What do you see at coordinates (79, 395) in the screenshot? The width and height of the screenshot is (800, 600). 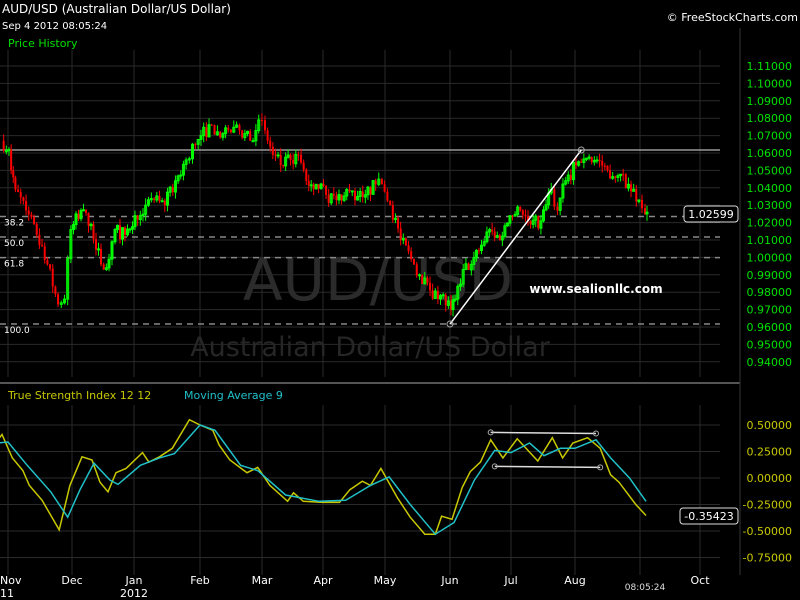 I see `tsi-label: True Strength Index 12 12` at bounding box center [79, 395].